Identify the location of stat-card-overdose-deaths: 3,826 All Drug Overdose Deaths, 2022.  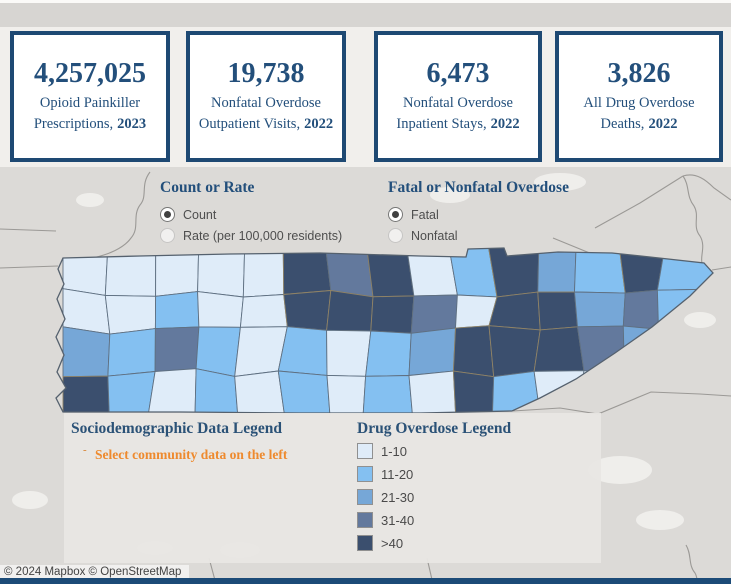
(639, 96).